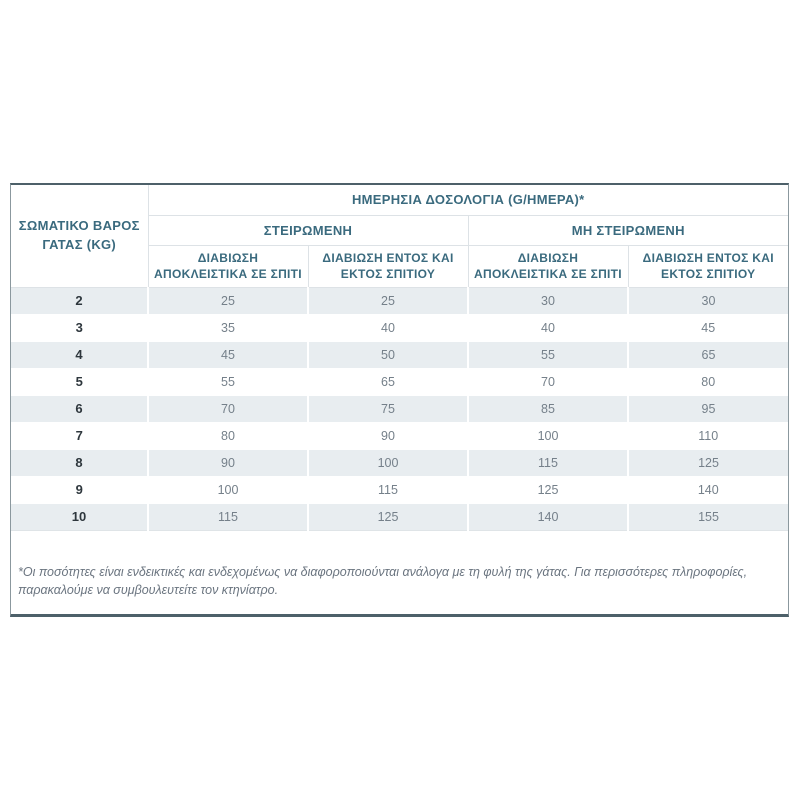 This screenshot has width=800, height=800. What do you see at coordinates (80, 236) in the screenshot?
I see `weight-column-header: ΣΩΜΑΤΙΚΟ ΒΑΡΟΣ ΓΑΤΑΣ (KG)` at bounding box center [80, 236].